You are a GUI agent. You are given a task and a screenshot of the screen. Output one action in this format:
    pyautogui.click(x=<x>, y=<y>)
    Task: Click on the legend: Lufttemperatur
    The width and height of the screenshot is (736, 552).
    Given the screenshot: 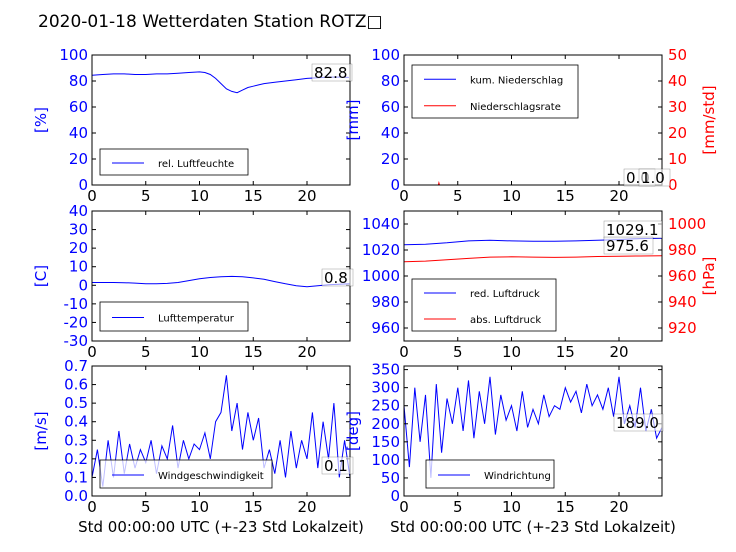 What is the action you would take?
    pyautogui.click(x=174, y=316)
    